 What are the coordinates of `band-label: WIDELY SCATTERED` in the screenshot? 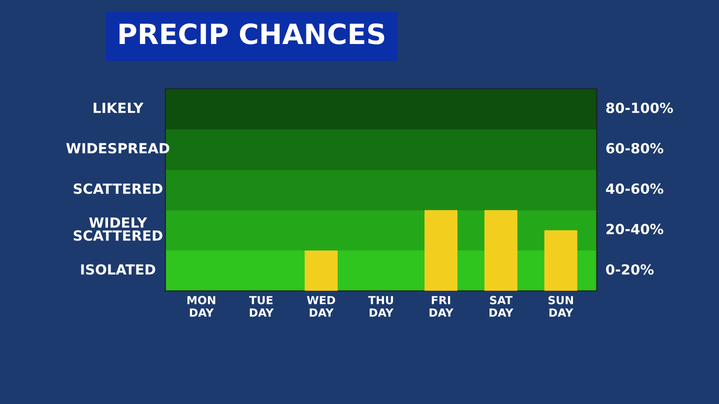 It's located at (118, 229).